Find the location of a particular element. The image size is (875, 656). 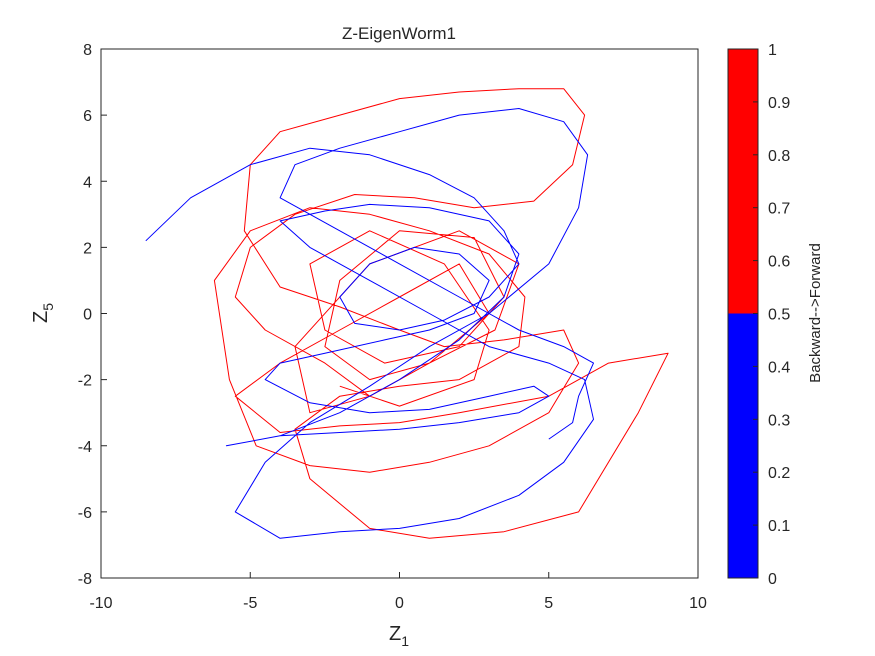

colorbar-tick-label: 1 is located at coordinates (772, 50).